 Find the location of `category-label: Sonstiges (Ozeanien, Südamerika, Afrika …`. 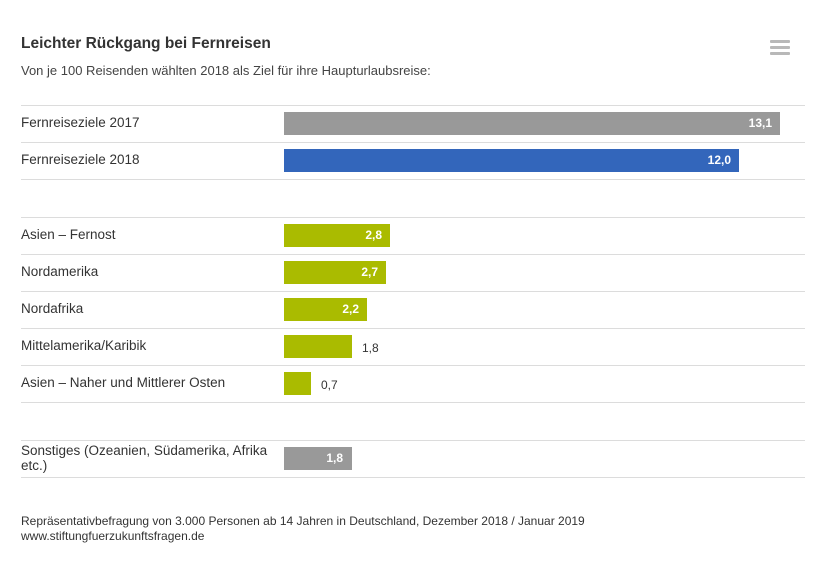

category-label: Sonstiges (Ozeanien, Südamerika, Afrika … is located at coordinates (144, 457).